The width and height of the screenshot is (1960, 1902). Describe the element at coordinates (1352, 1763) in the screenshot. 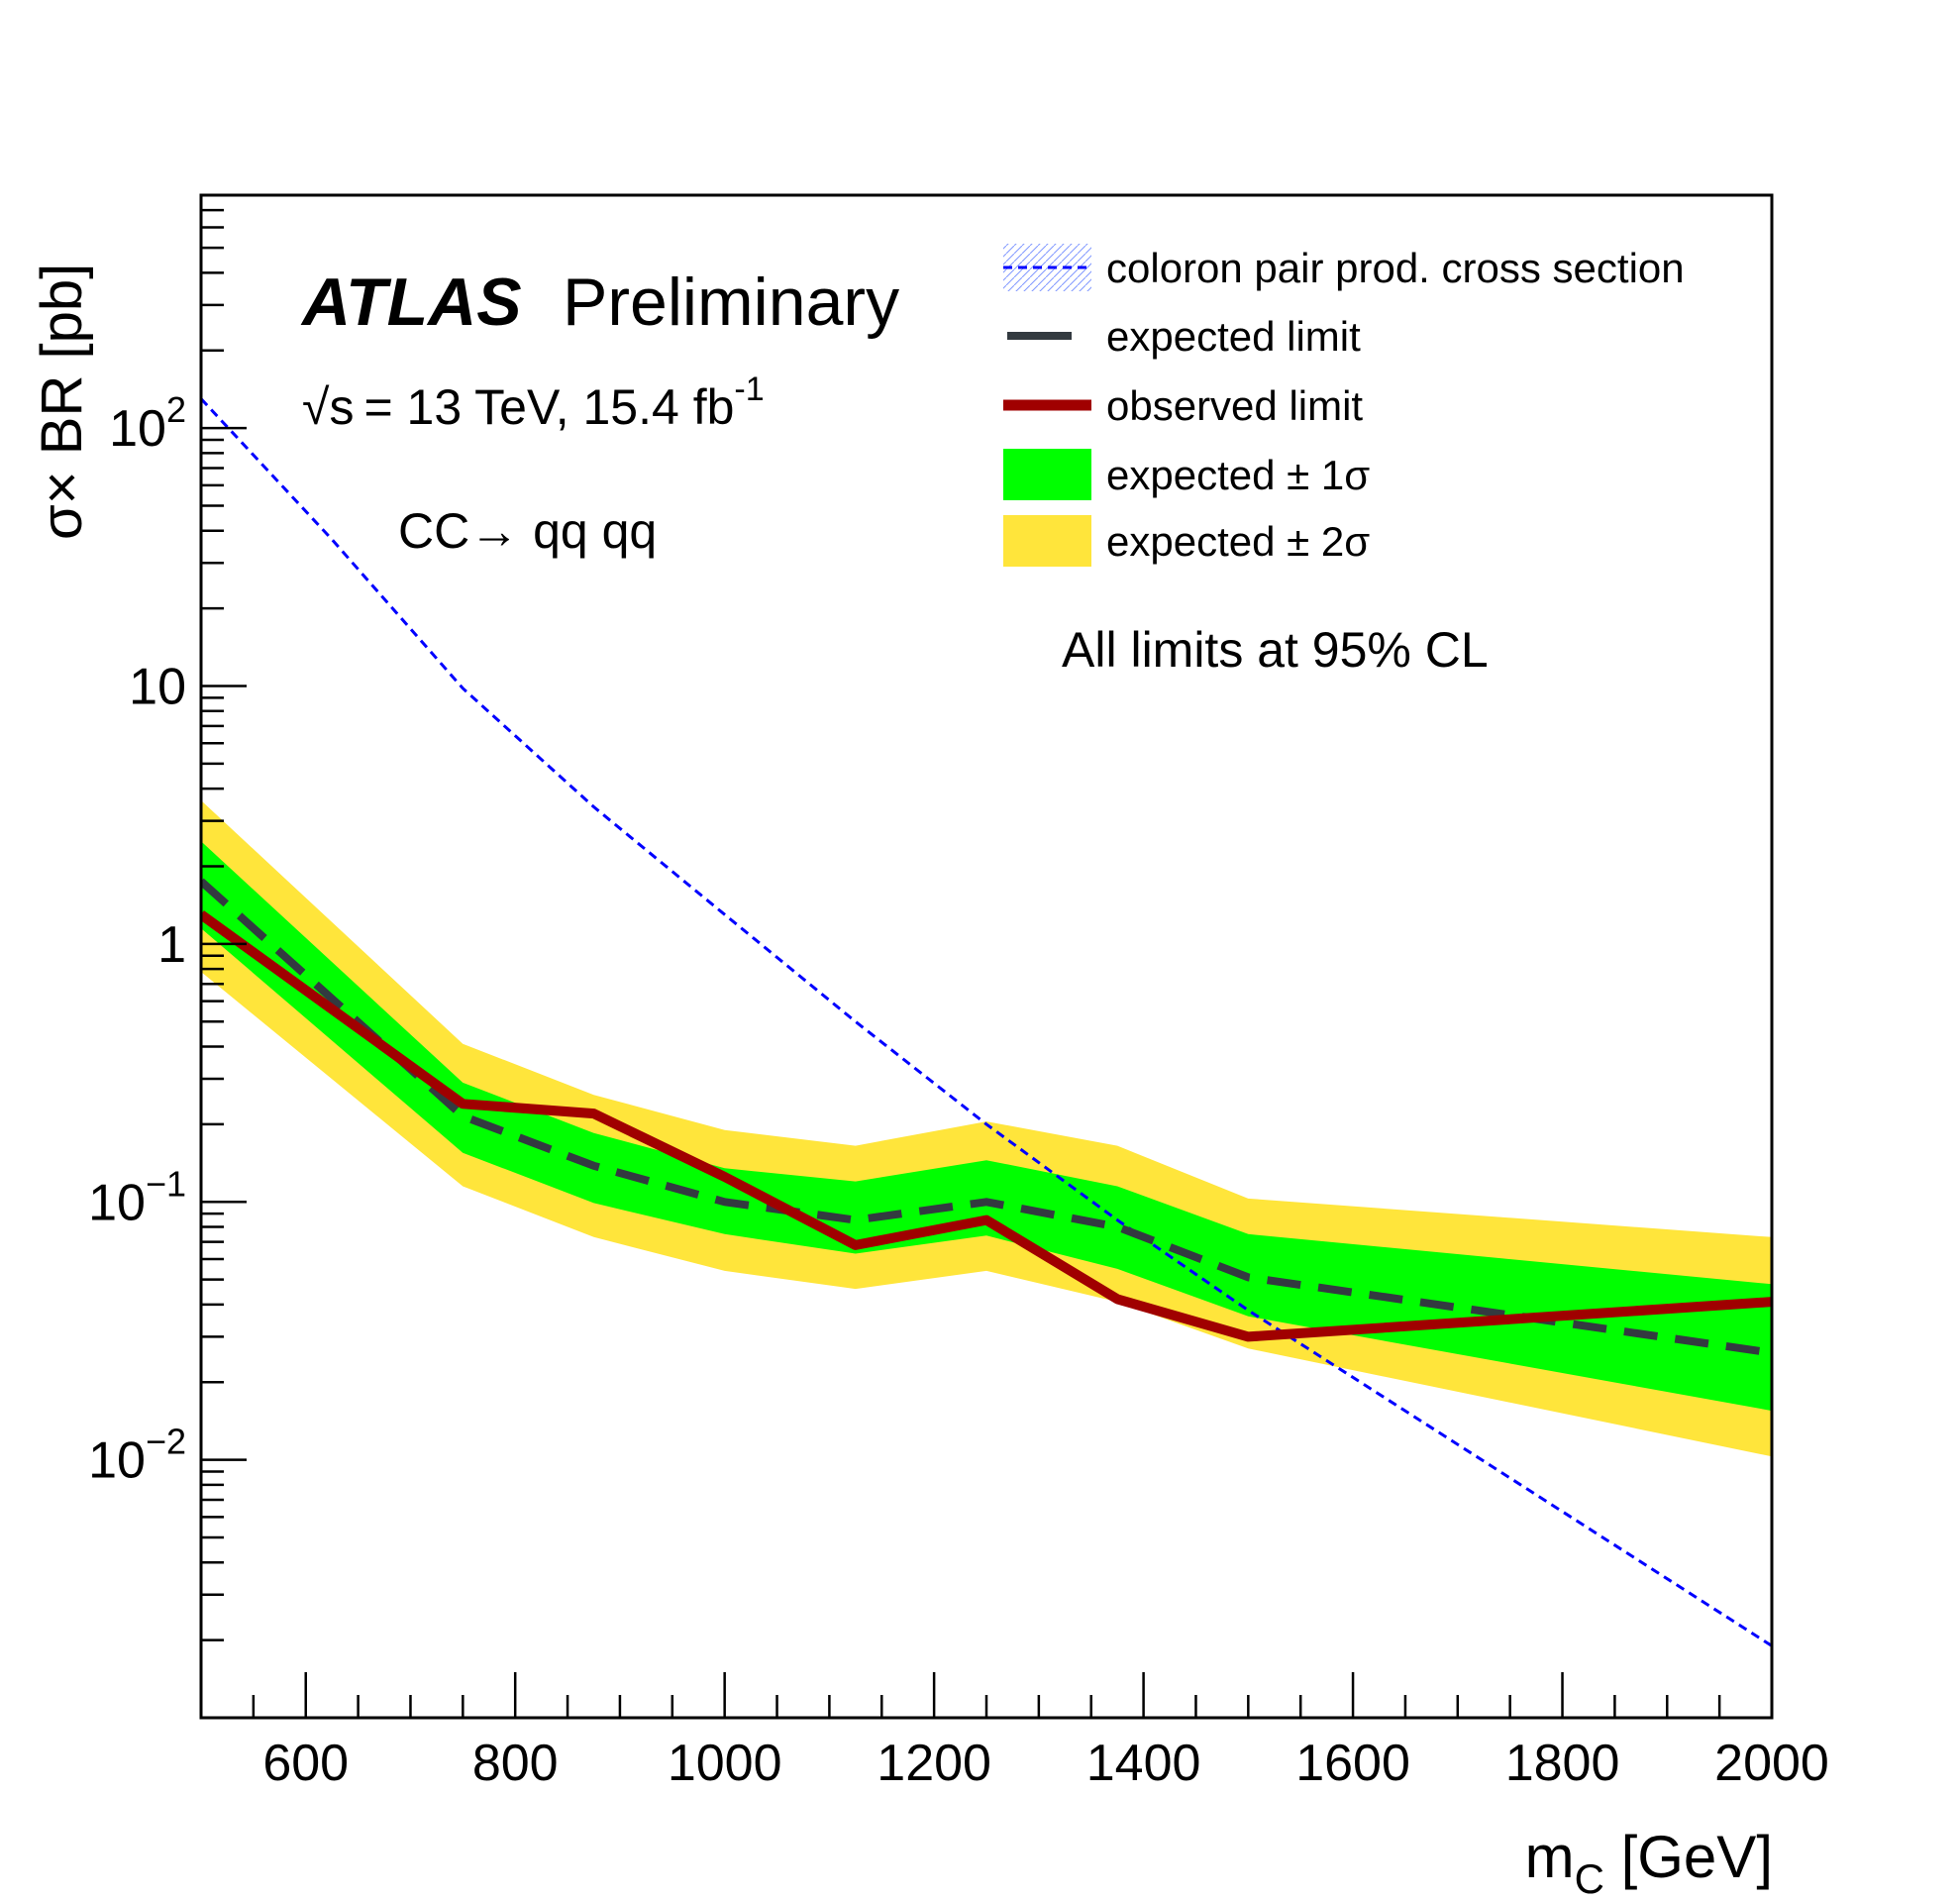

I see `x-tick-label: 1600` at that location.